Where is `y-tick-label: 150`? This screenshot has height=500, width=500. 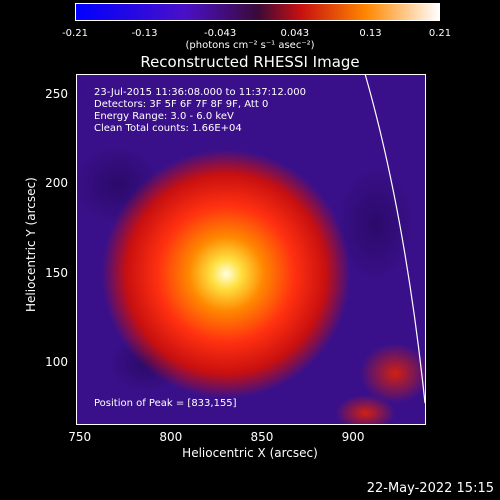
y-tick-label: 150 is located at coordinates (56, 272).